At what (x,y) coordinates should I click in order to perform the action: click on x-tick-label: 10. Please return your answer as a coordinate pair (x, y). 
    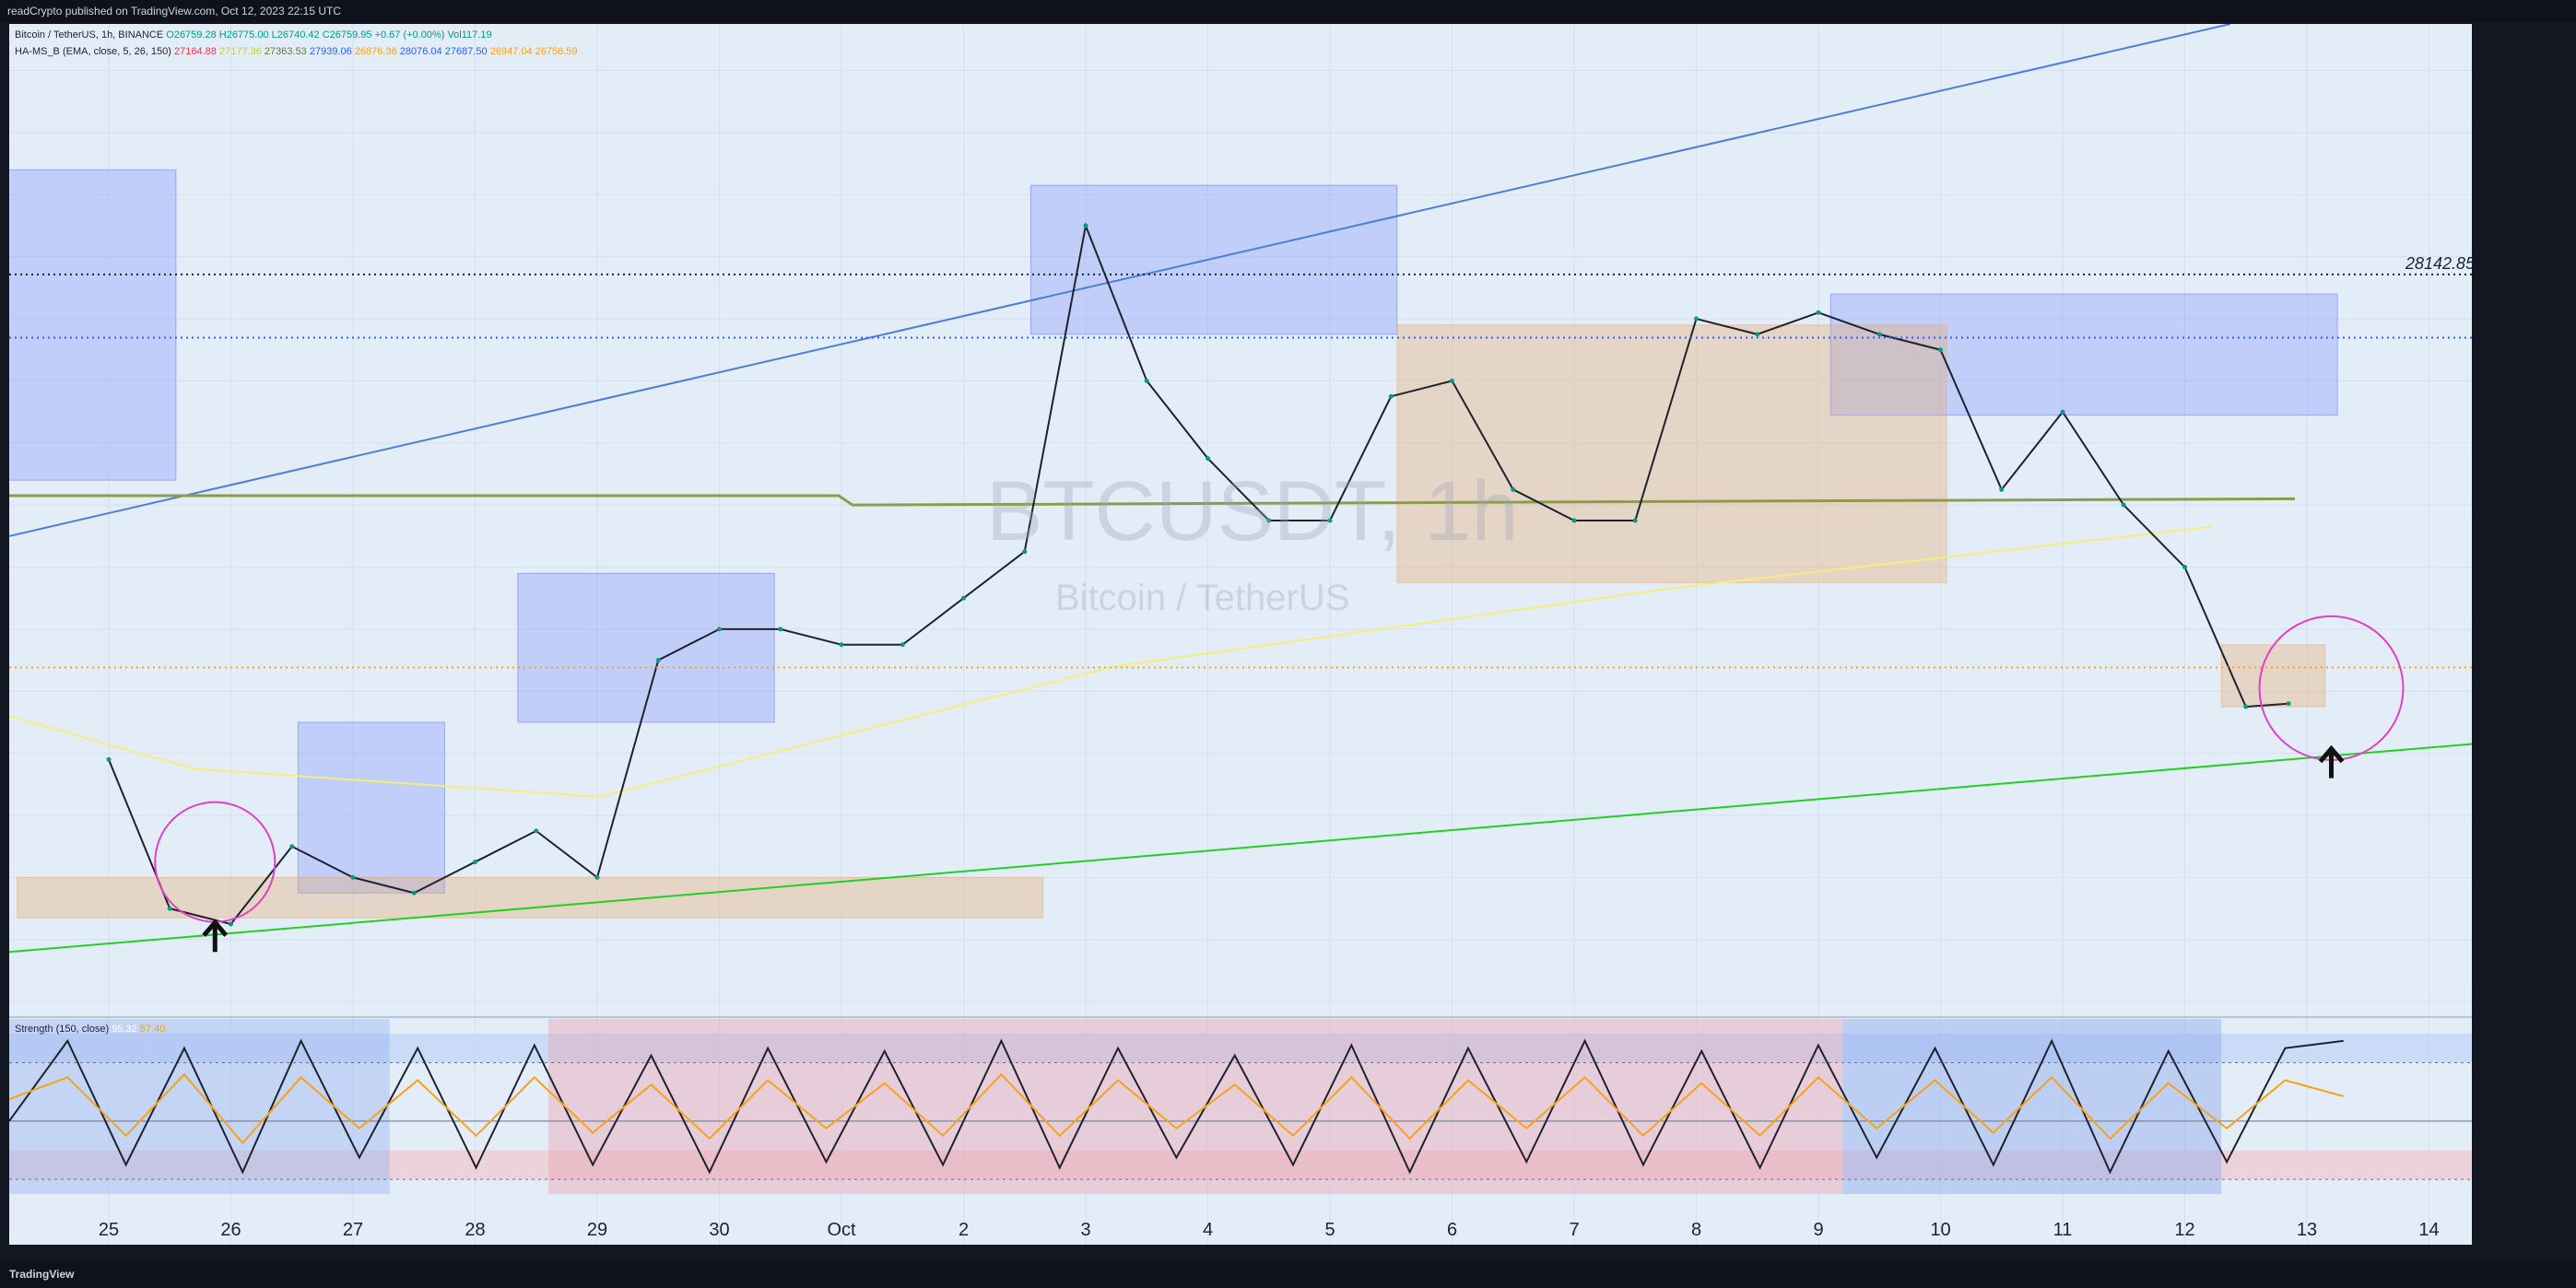
    Looking at the image, I should click on (1940, 1230).